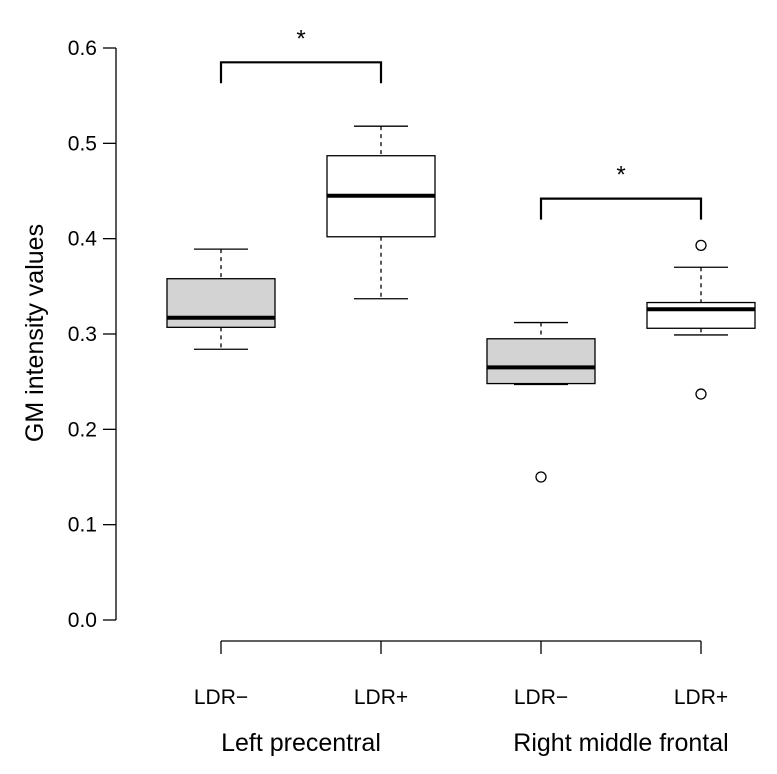 The width and height of the screenshot is (777, 774). What do you see at coordinates (620, 743) in the screenshot?
I see `group-label: Right middle frontal` at bounding box center [620, 743].